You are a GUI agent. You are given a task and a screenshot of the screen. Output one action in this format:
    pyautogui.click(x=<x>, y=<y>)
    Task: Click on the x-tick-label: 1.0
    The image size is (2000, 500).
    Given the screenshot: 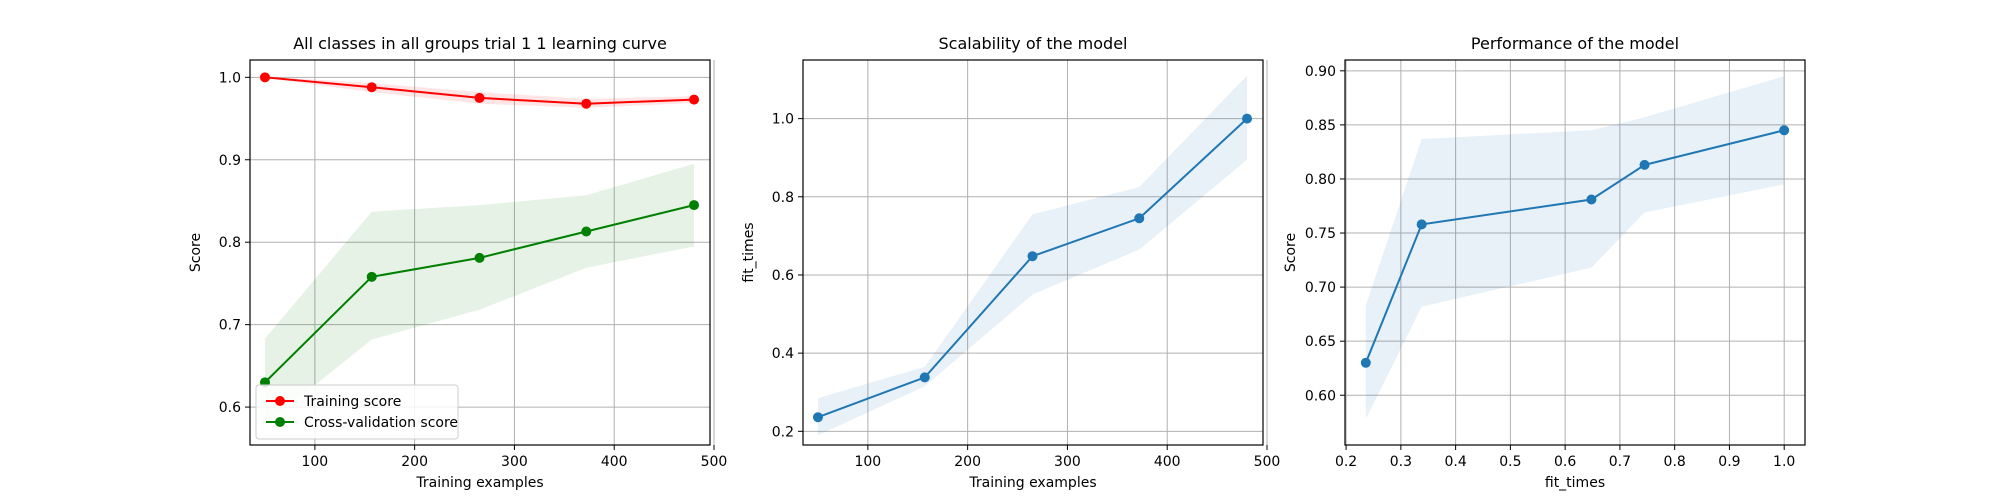 What is the action you would take?
    pyautogui.click(x=1784, y=462)
    